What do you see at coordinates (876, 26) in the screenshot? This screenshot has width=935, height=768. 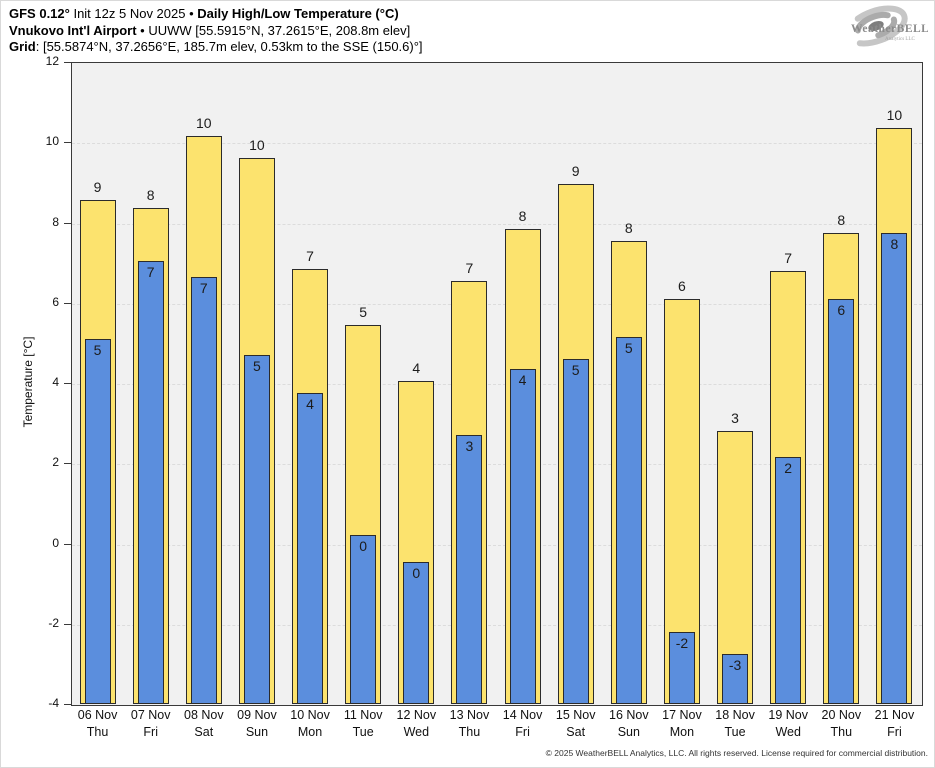 I see `hurricane-swirl-icon` at bounding box center [876, 26].